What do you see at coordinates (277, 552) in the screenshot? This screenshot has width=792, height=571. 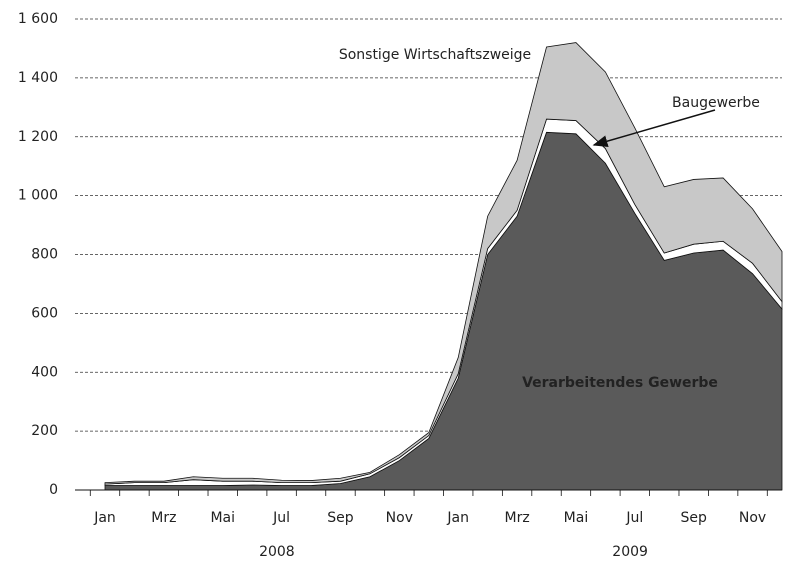 I see `x-group-label: 2008` at bounding box center [277, 552].